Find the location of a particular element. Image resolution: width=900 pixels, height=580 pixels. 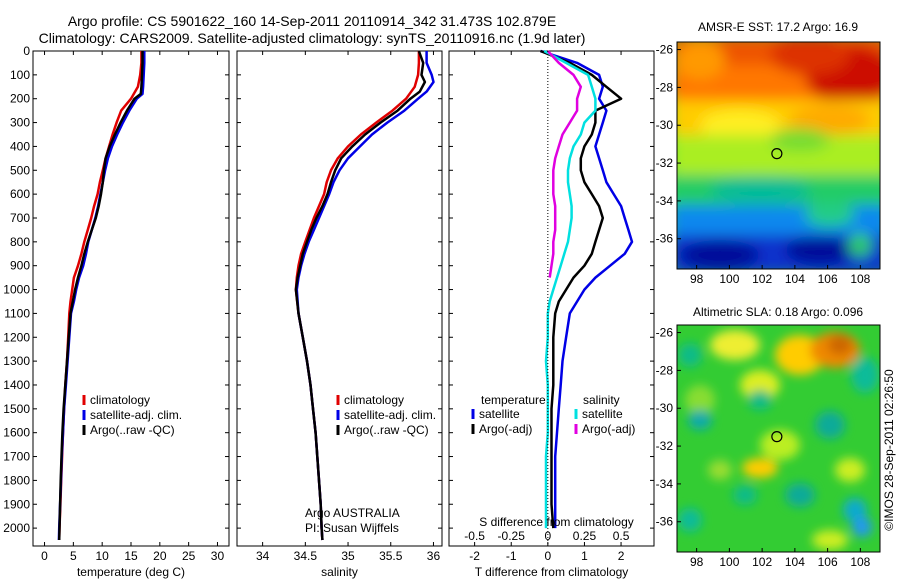

sst_map-ytick-label: -28 is located at coordinates (665, 87).